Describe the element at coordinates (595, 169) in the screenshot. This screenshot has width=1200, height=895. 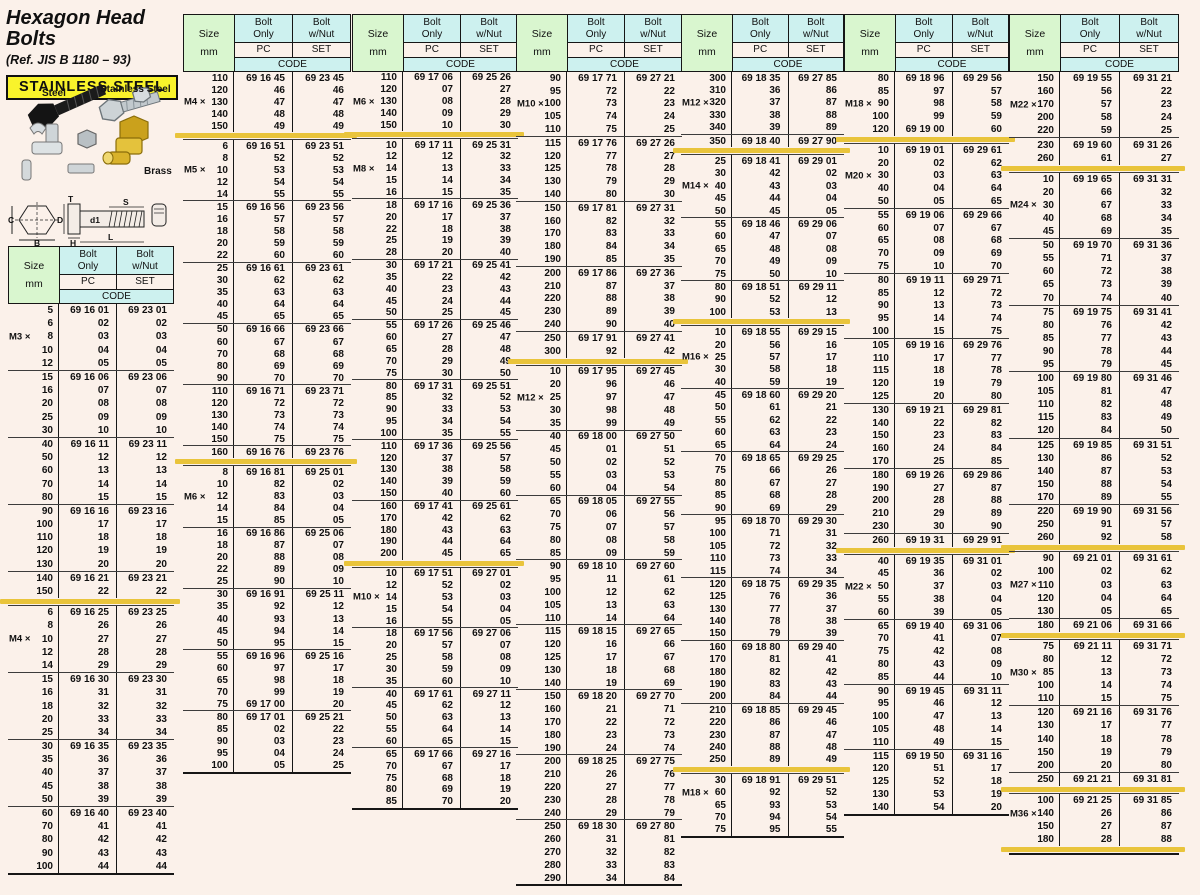
I see `pc-code-cell: 78` at that location.